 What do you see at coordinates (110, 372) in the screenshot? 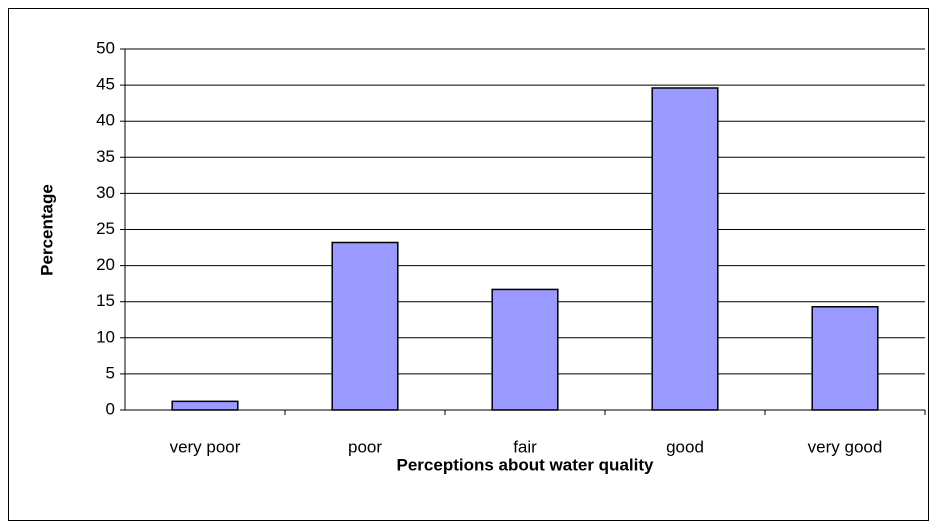
I see `y-tick-label: 5` at bounding box center [110, 372].